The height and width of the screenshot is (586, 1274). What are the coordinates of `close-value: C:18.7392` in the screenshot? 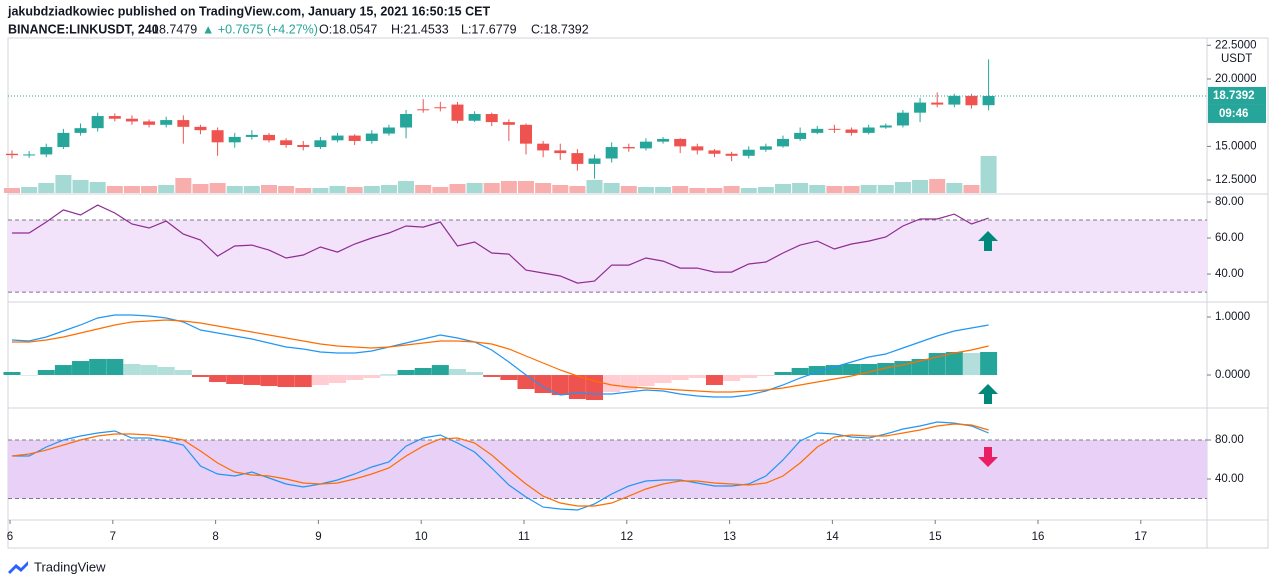 It's located at (560, 29).